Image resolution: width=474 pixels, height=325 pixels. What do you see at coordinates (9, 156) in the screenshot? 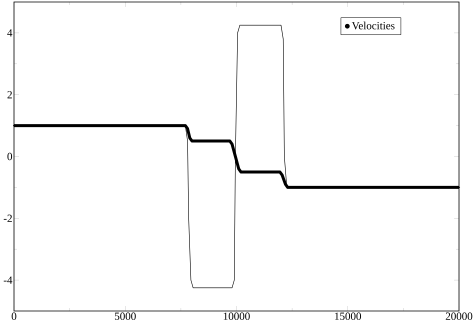
I see `y-tick-label: 0` at bounding box center [9, 156].